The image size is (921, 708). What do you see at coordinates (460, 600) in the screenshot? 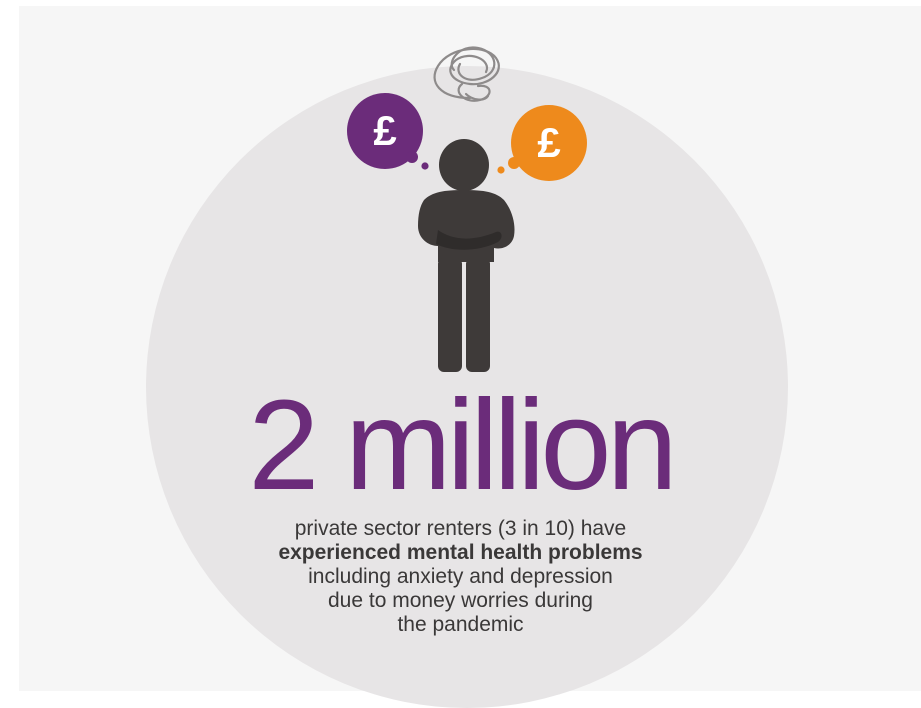
I see `caption-line: due to money worries during` at bounding box center [460, 600].